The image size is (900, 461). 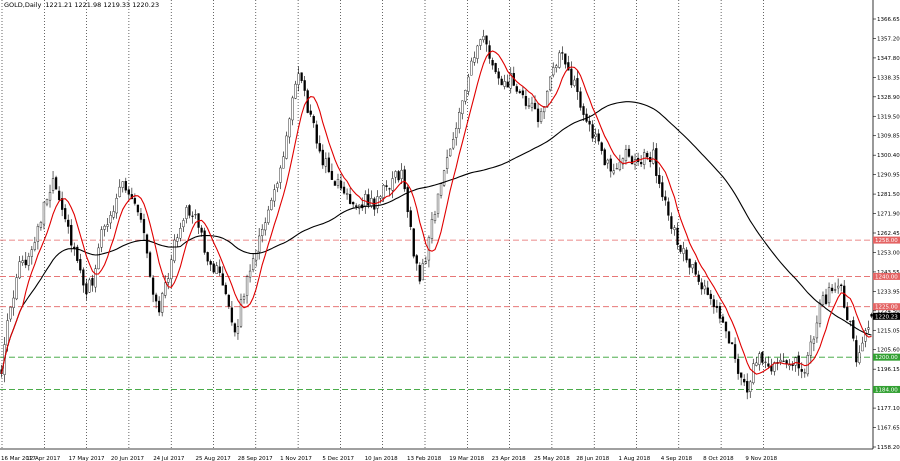 What do you see at coordinates (635, 458) in the screenshot?
I see `x-tick-label: 1 Aug 2018` at bounding box center [635, 458].